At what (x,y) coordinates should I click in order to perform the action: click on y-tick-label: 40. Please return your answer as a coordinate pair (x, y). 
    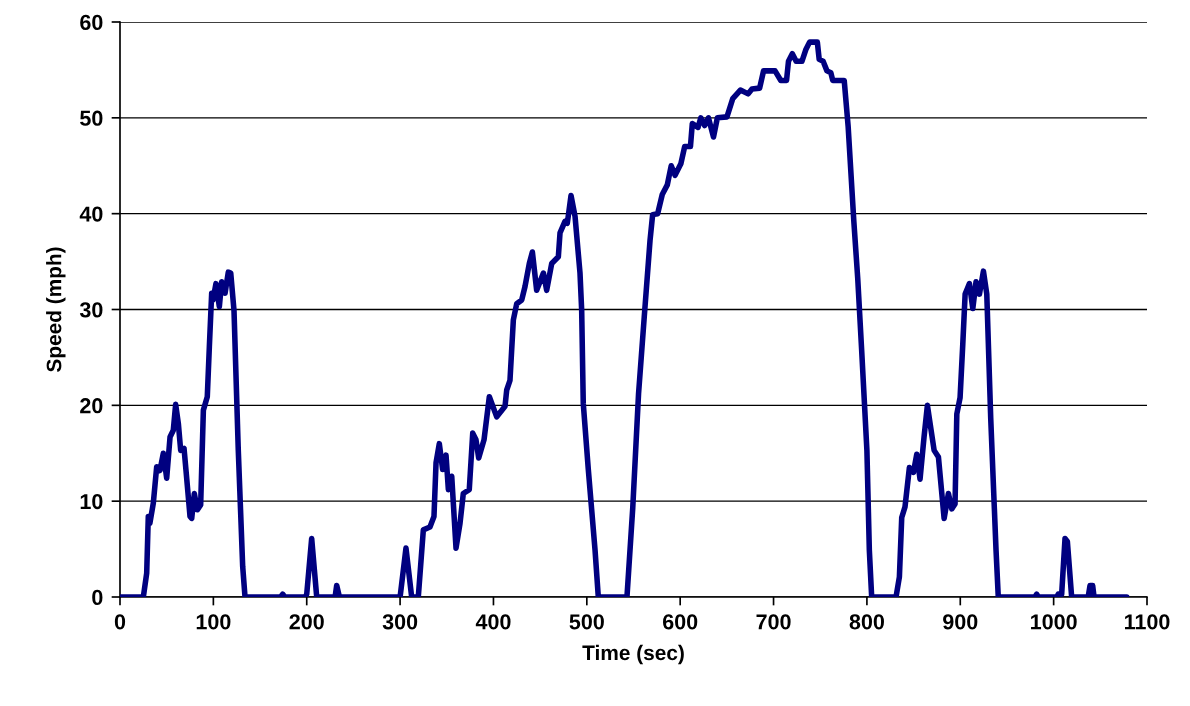
    Looking at the image, I should click on (91, 214).